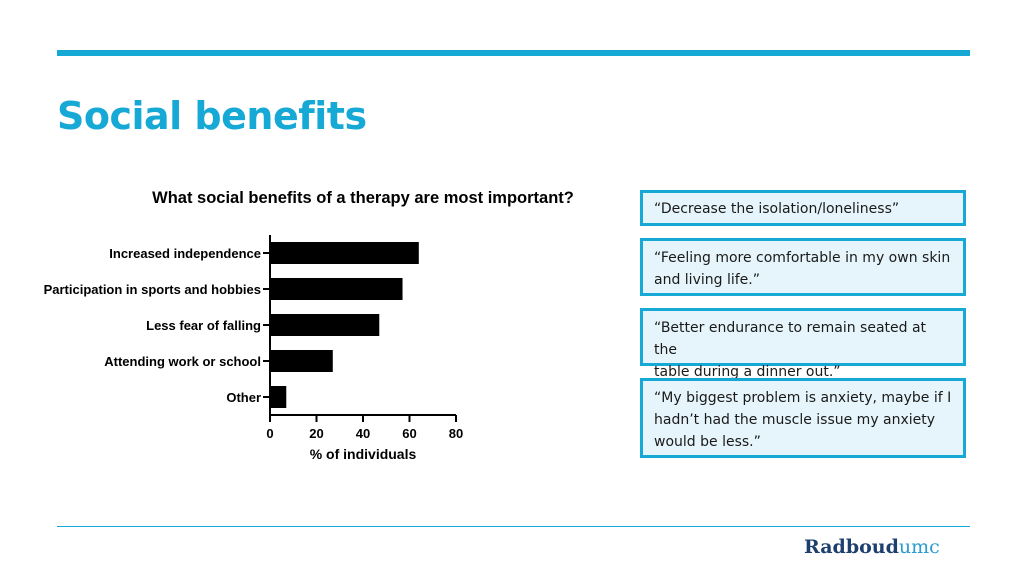 The height and width of the screenshot is (575, 1024). I want to click on logo-text-light: umc, so click(919, 547).